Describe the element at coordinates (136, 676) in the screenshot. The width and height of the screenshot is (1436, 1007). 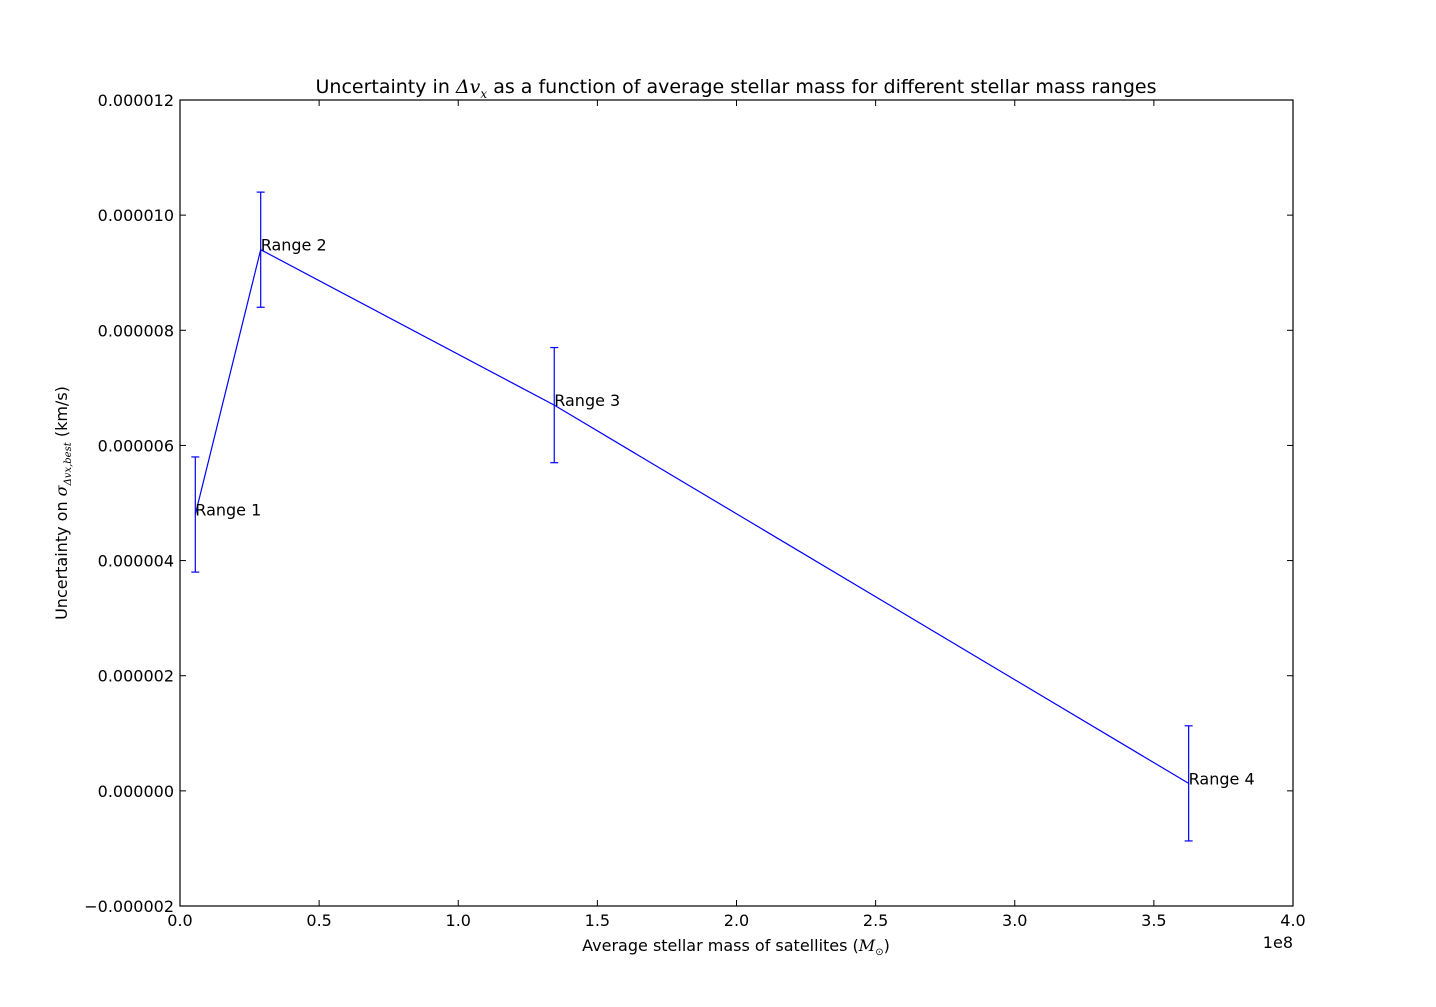
I see `y-tick-label: 0.000002` at that location.